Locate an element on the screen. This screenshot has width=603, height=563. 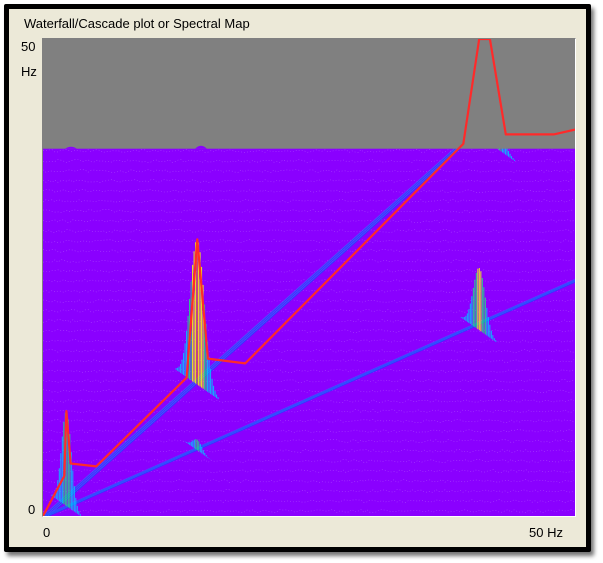
x-axis-max-label: 50 Hz is located at coordinates (546, 532).